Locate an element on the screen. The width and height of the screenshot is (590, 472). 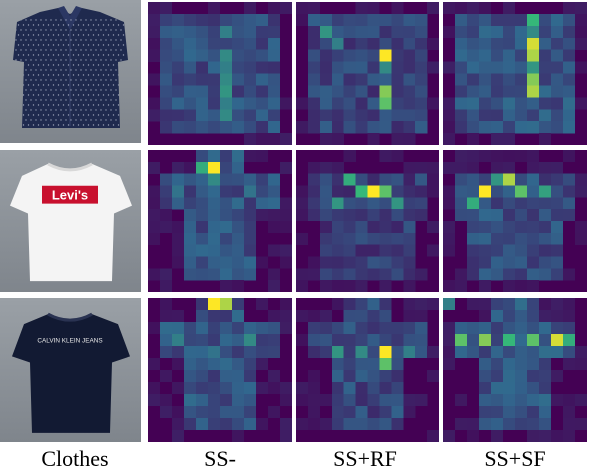
column-label-ss-sf: SS+SF is located at coordinates (515, 458).